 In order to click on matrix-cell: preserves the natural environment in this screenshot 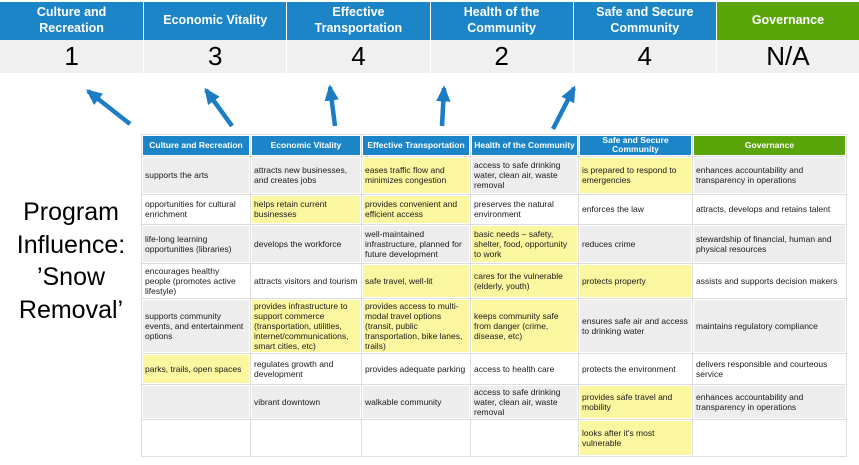, I will do `click(524, 209)`.